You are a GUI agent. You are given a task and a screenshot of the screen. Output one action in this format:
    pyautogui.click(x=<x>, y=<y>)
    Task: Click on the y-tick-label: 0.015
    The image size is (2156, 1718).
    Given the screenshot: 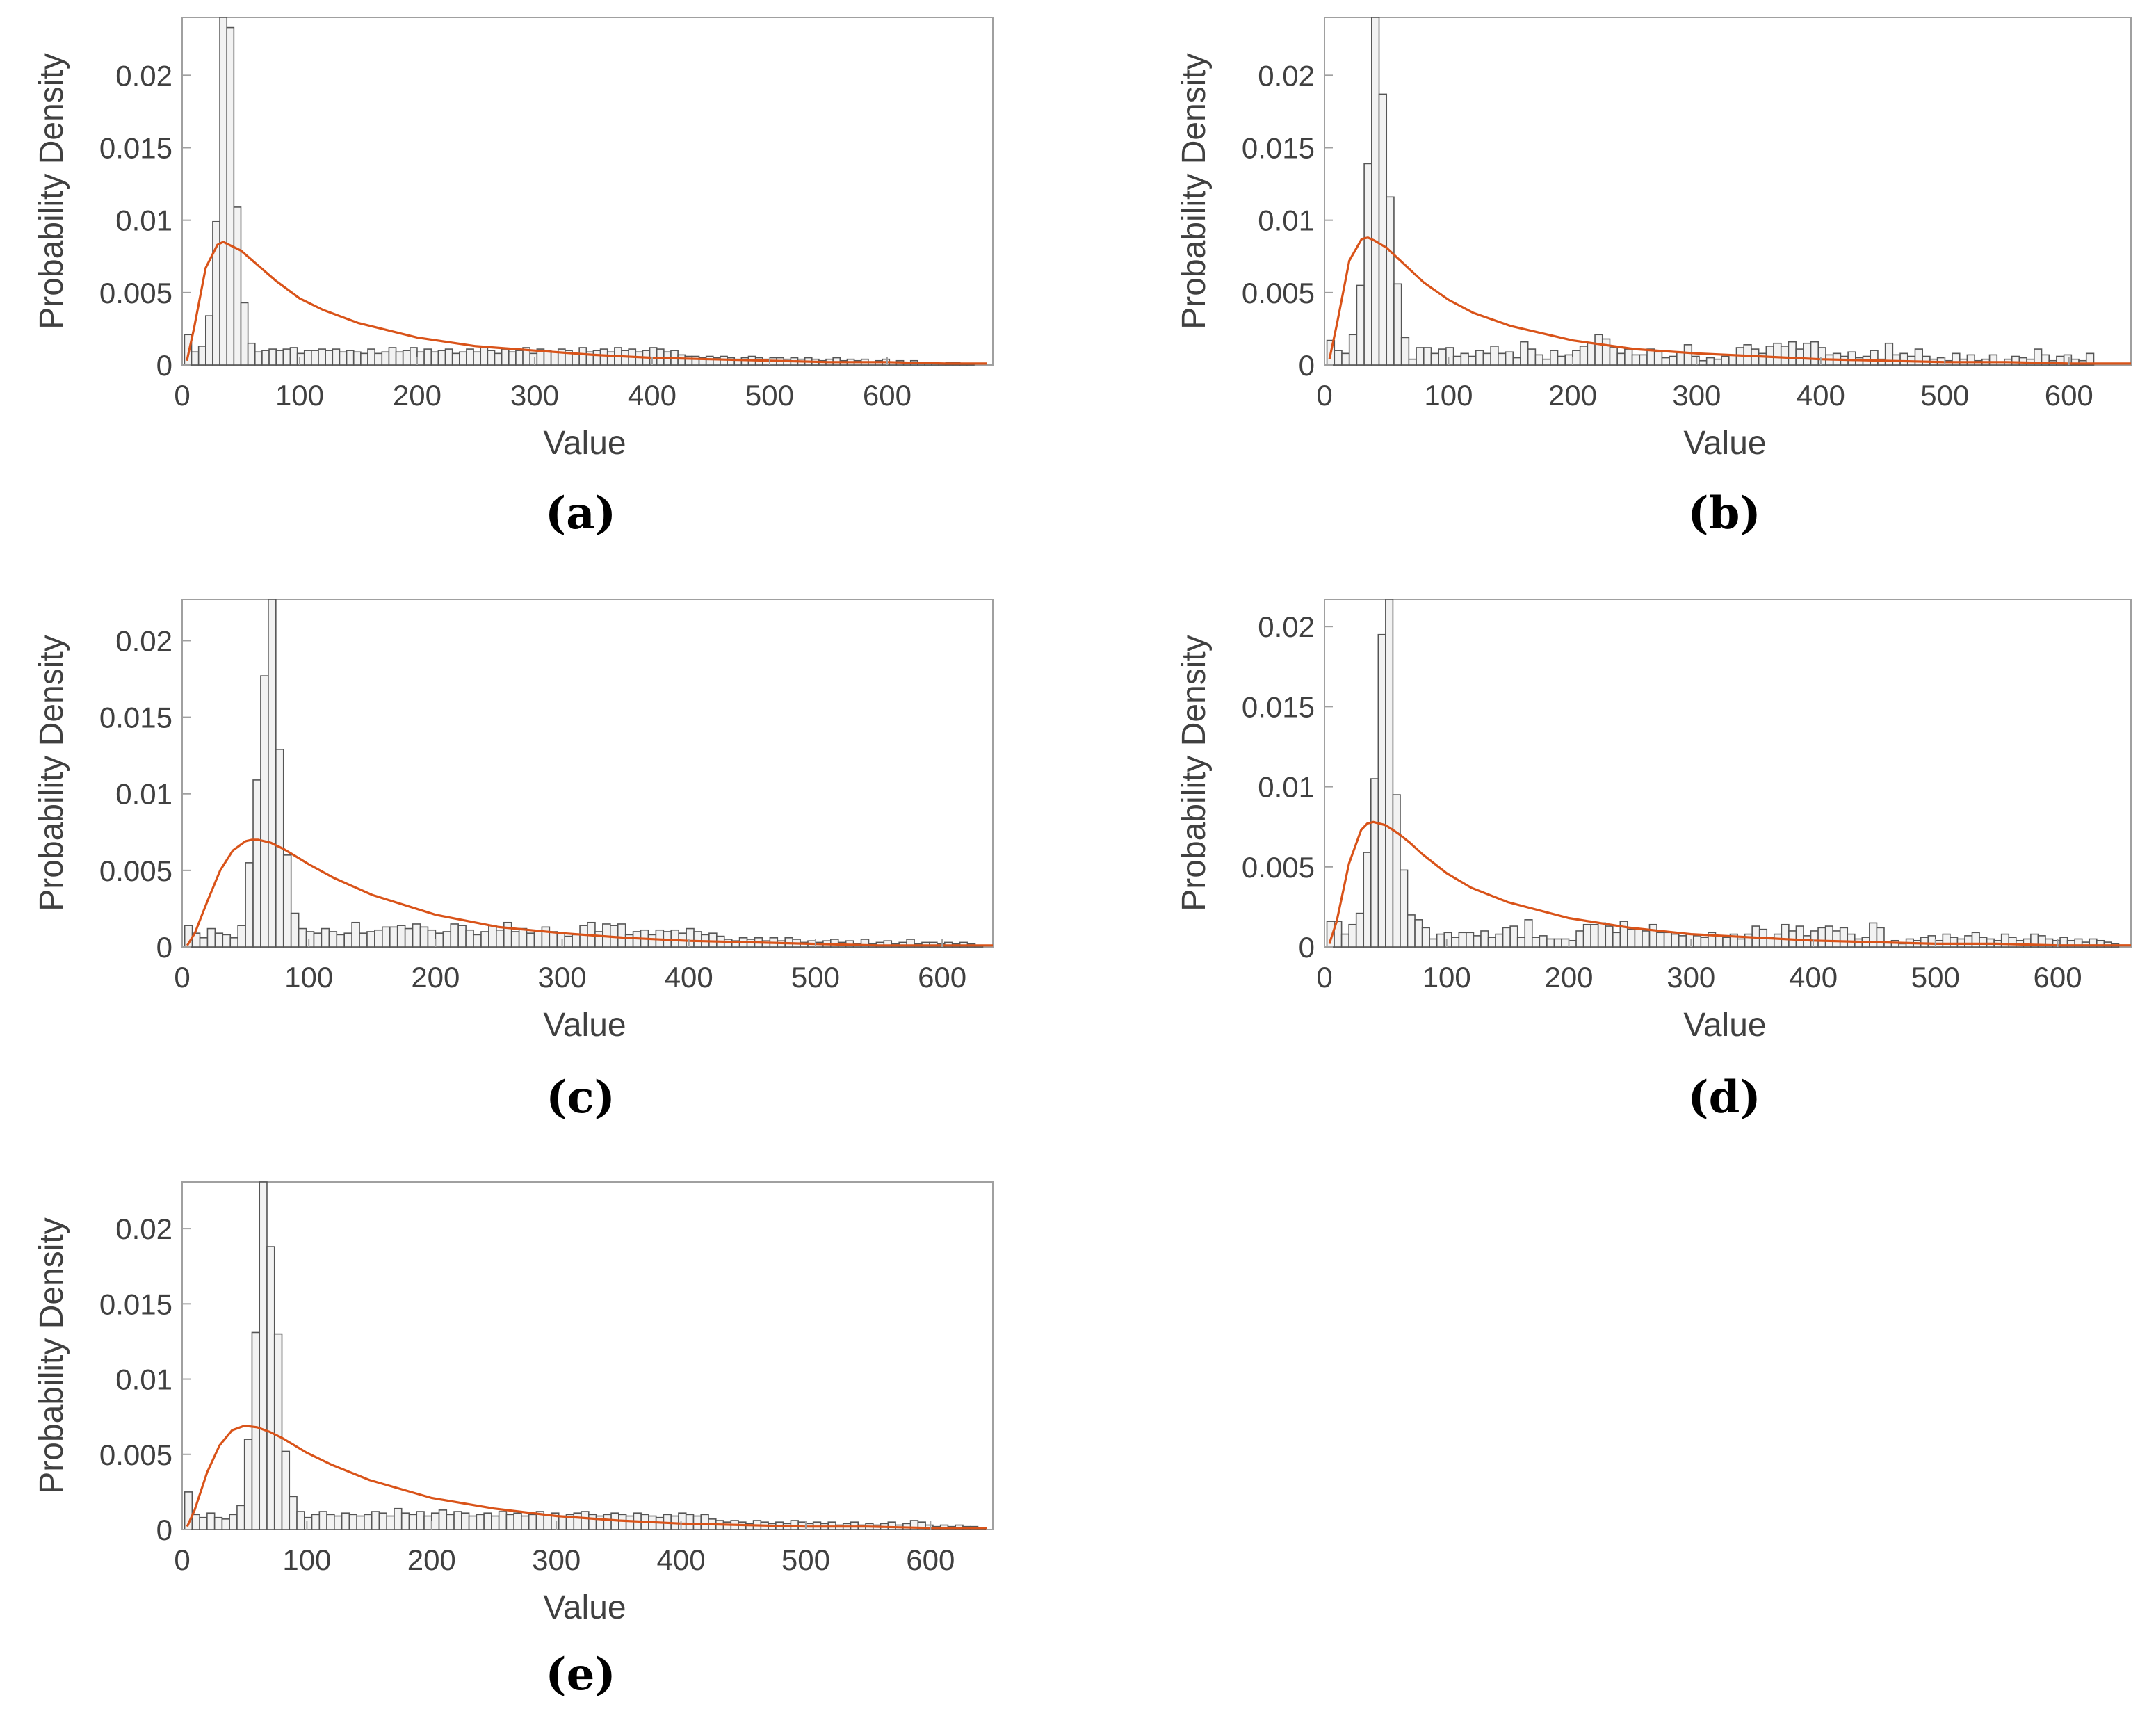 What is the action you would take?
    pyautogui.click(x=135, y=1304)
    